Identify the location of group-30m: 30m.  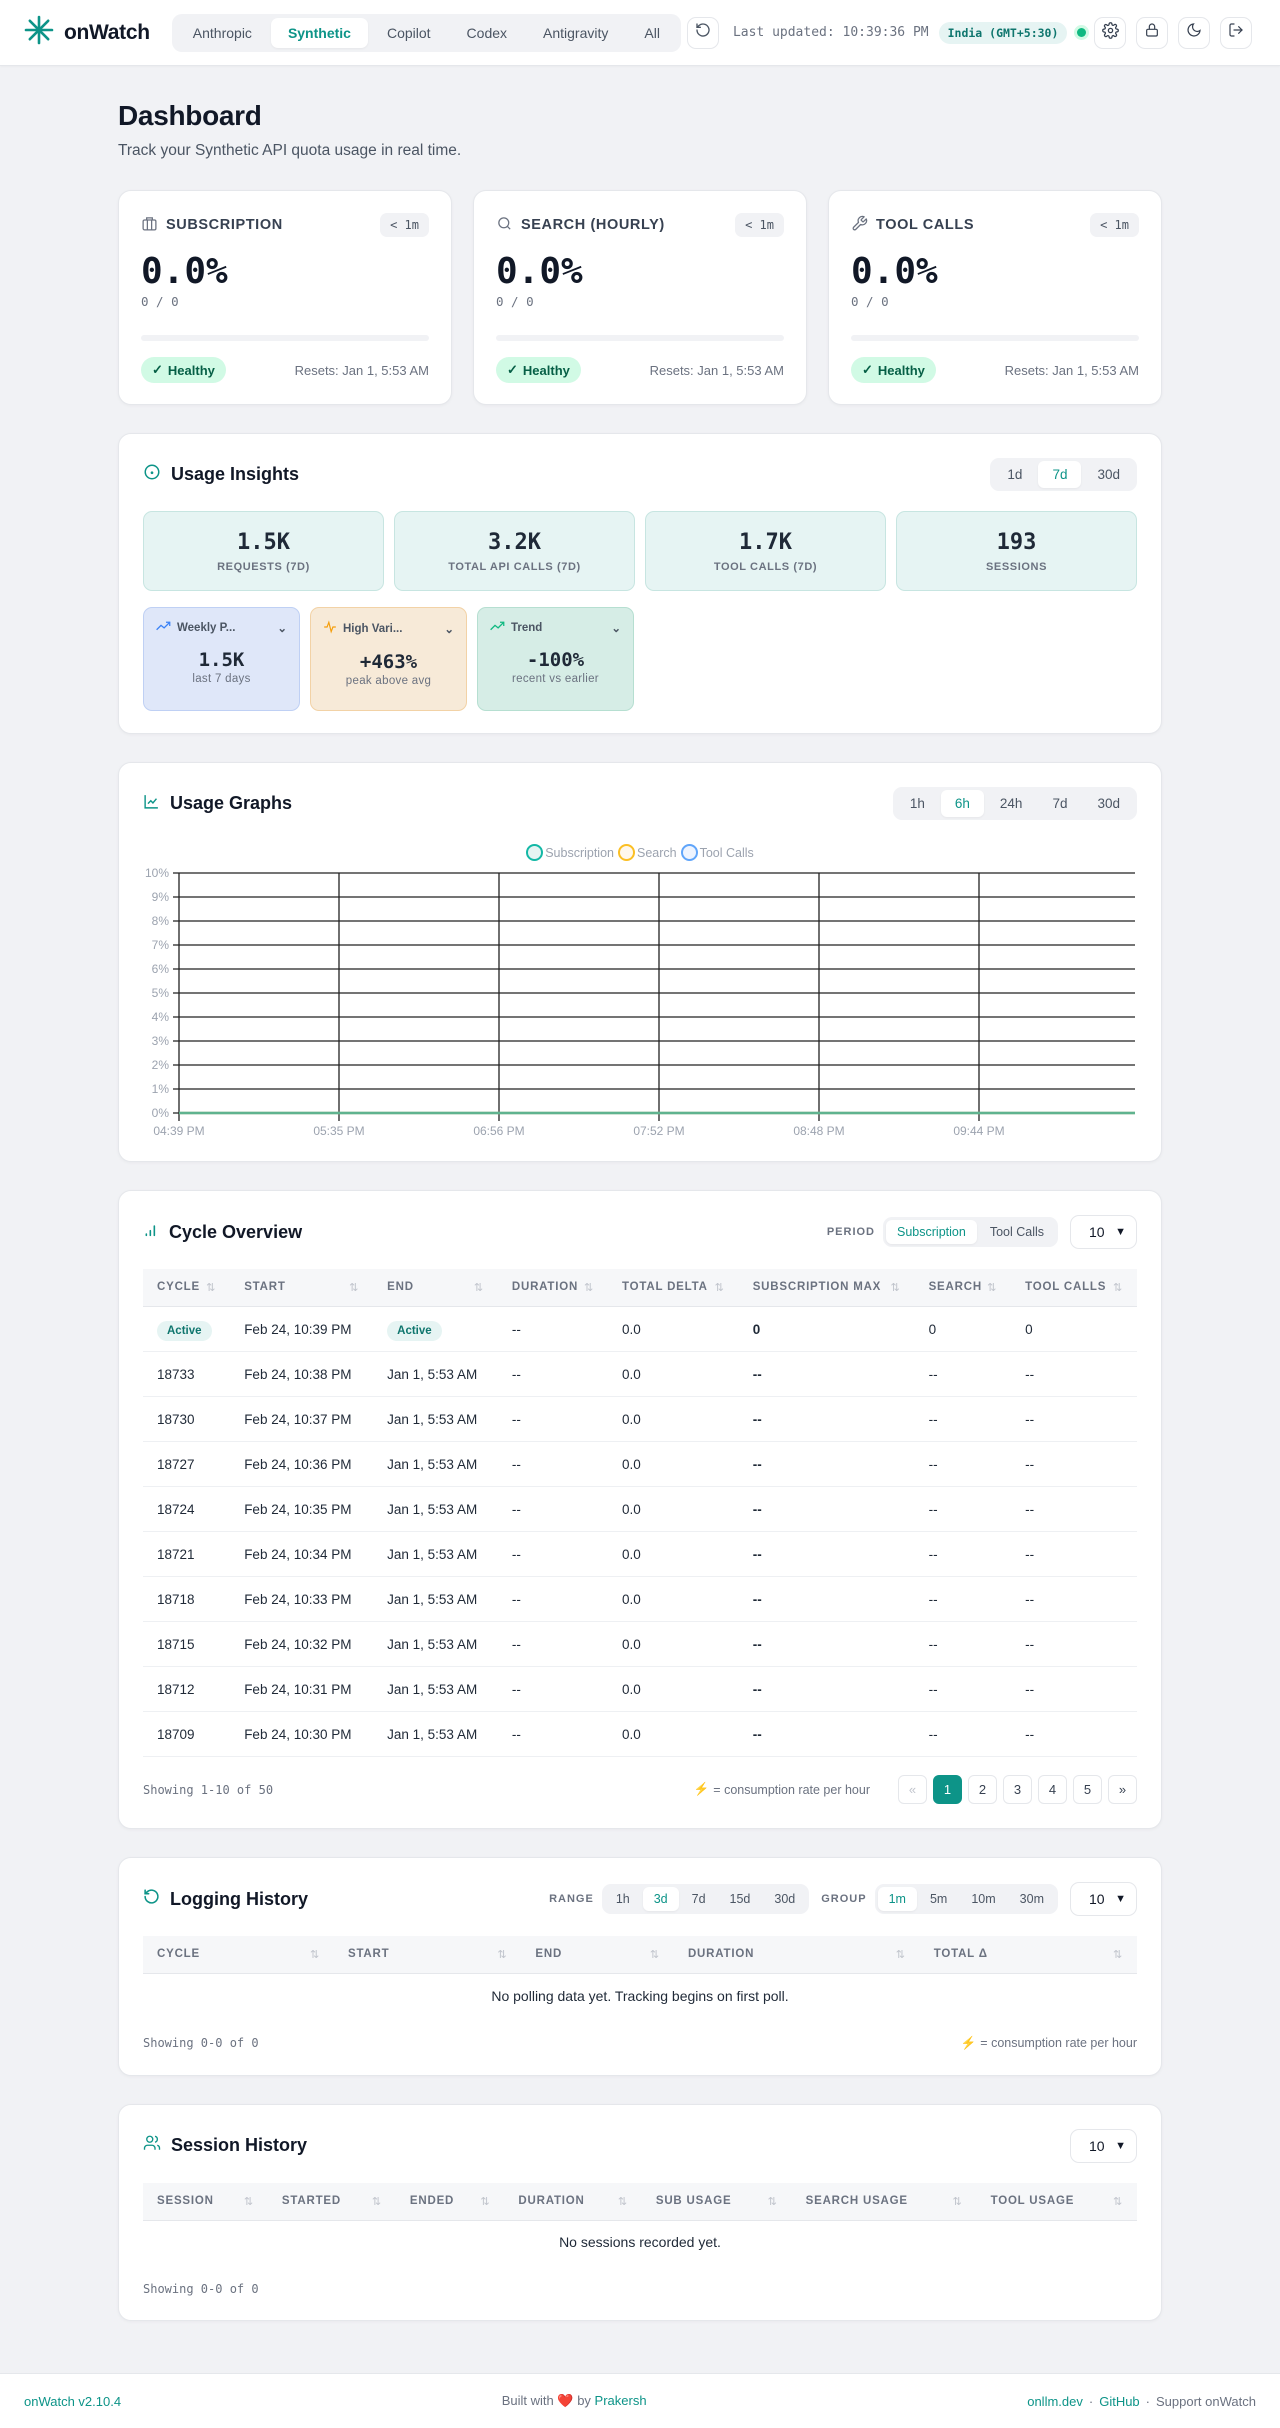
(1031, 1899).